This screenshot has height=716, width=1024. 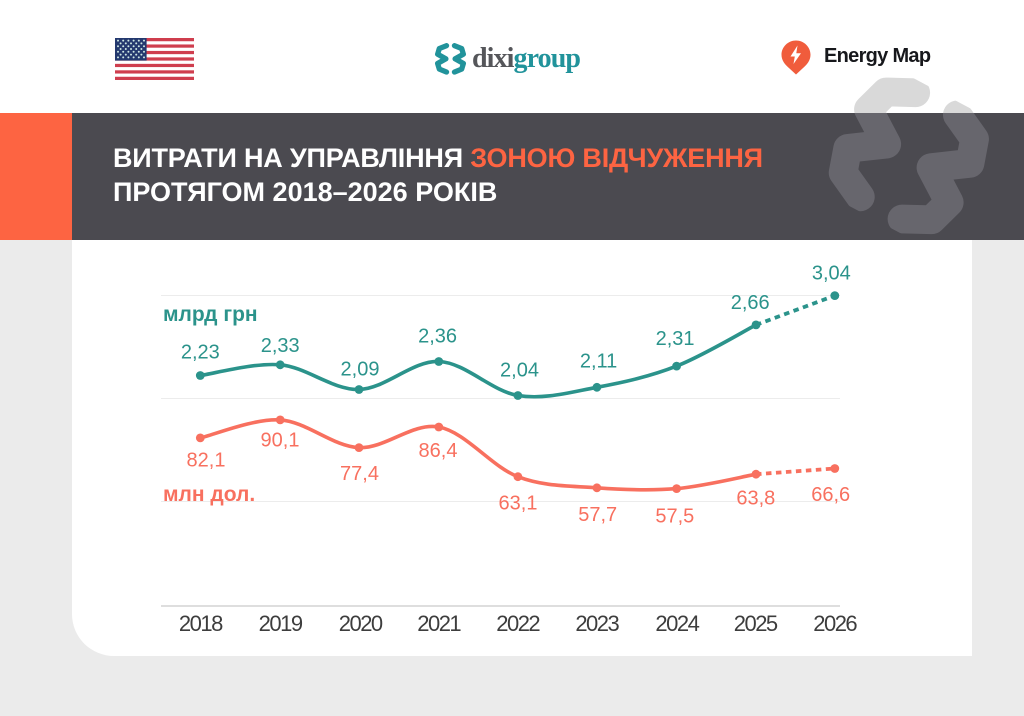 What do you see at coordinates (835, 623) in the screenshot?
I see `svg-text: 2026` at bounding box center [835, 623].